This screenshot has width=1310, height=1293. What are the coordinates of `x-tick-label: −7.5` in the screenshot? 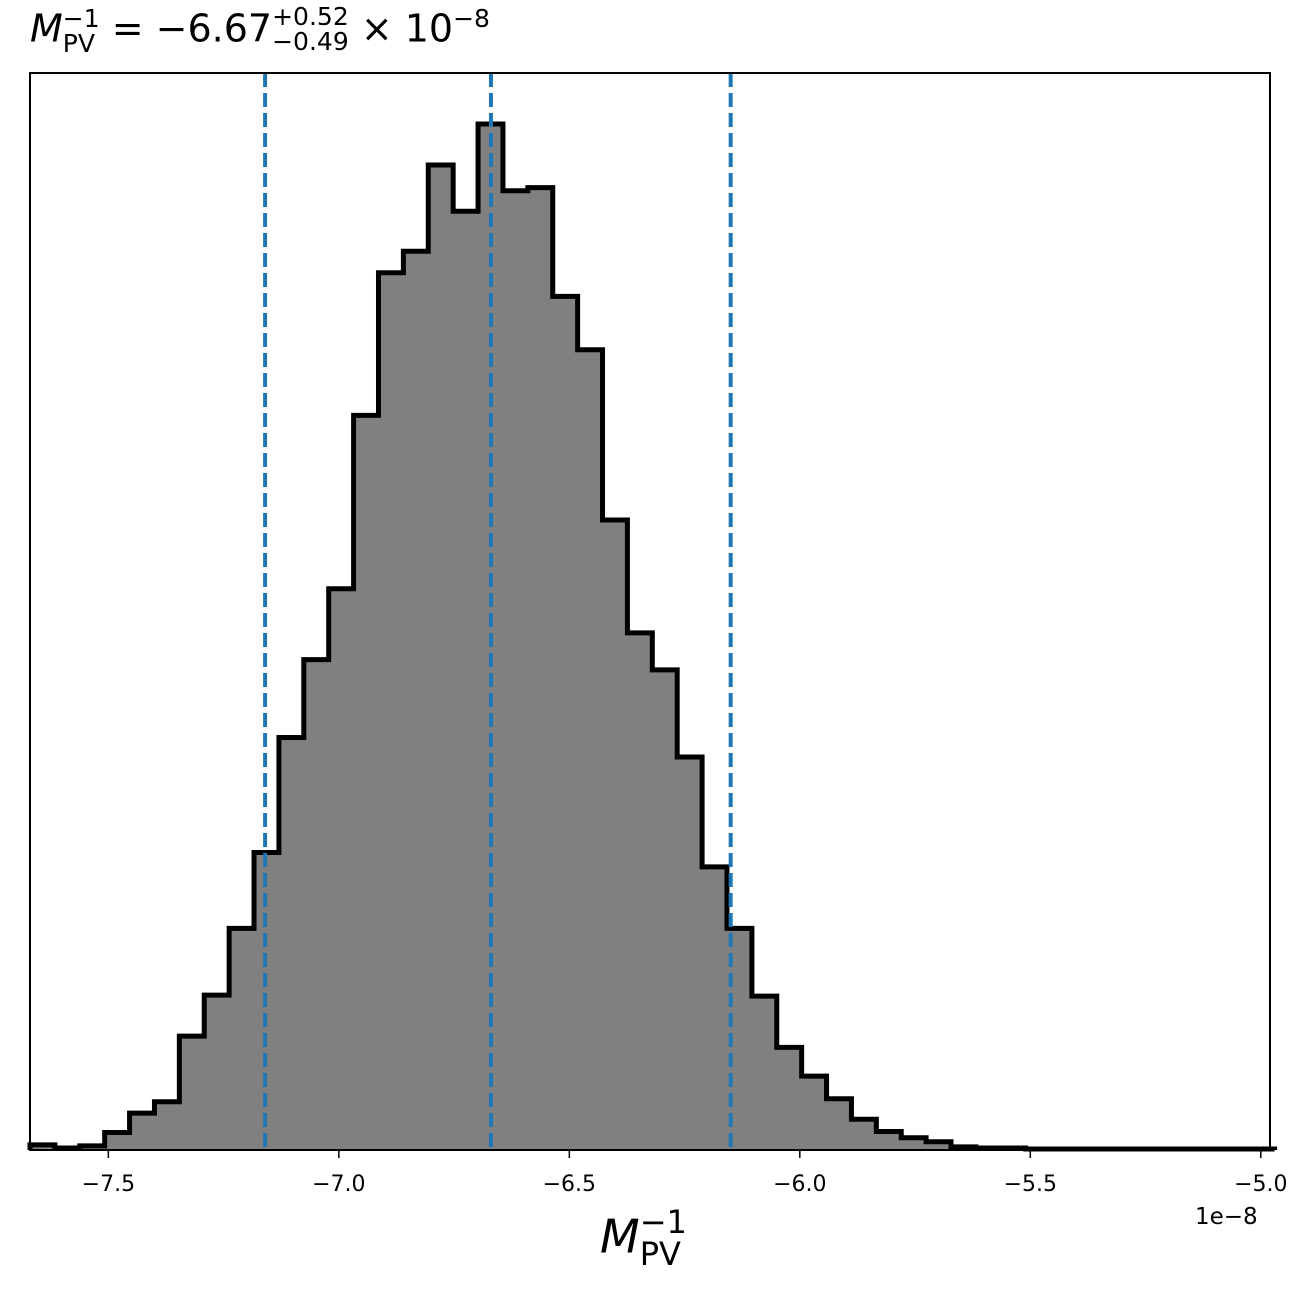 It's located at (108, 1184).